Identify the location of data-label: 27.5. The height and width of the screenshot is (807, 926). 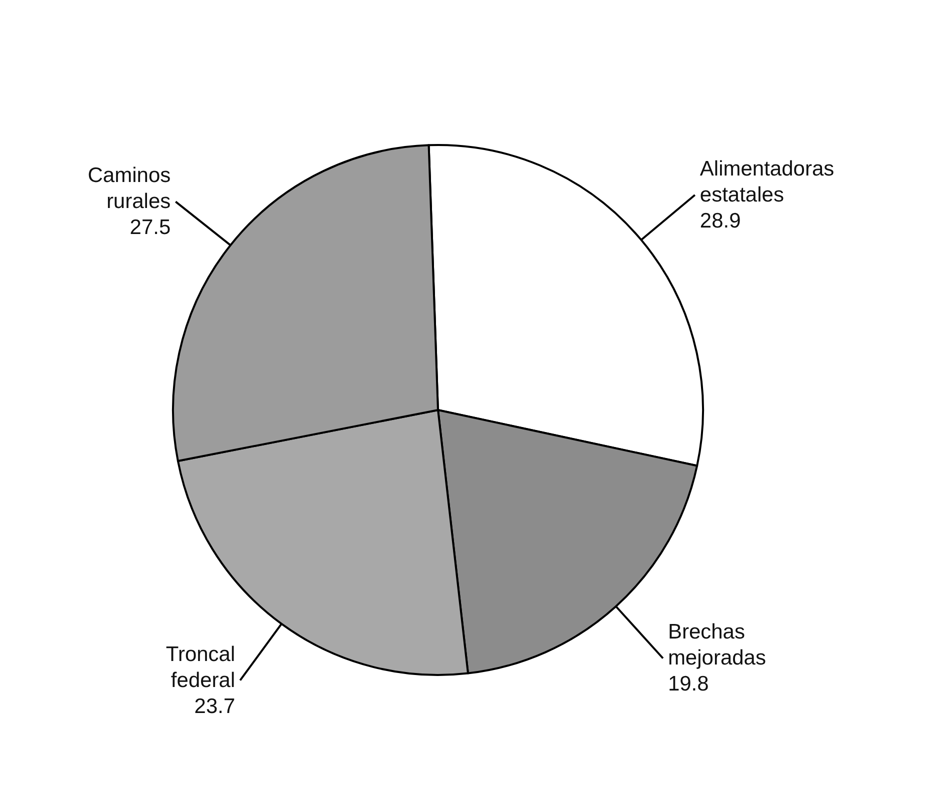
(150, 228).